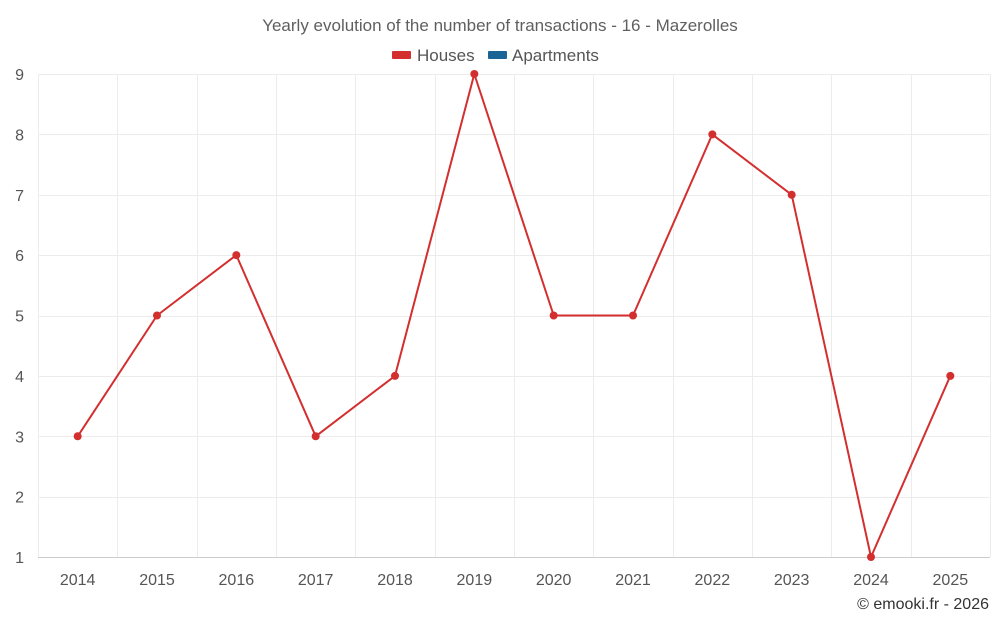  Describe the element at coordinates (950, 375) in the screenshot. I see `data-point-houses-2025` at that location.